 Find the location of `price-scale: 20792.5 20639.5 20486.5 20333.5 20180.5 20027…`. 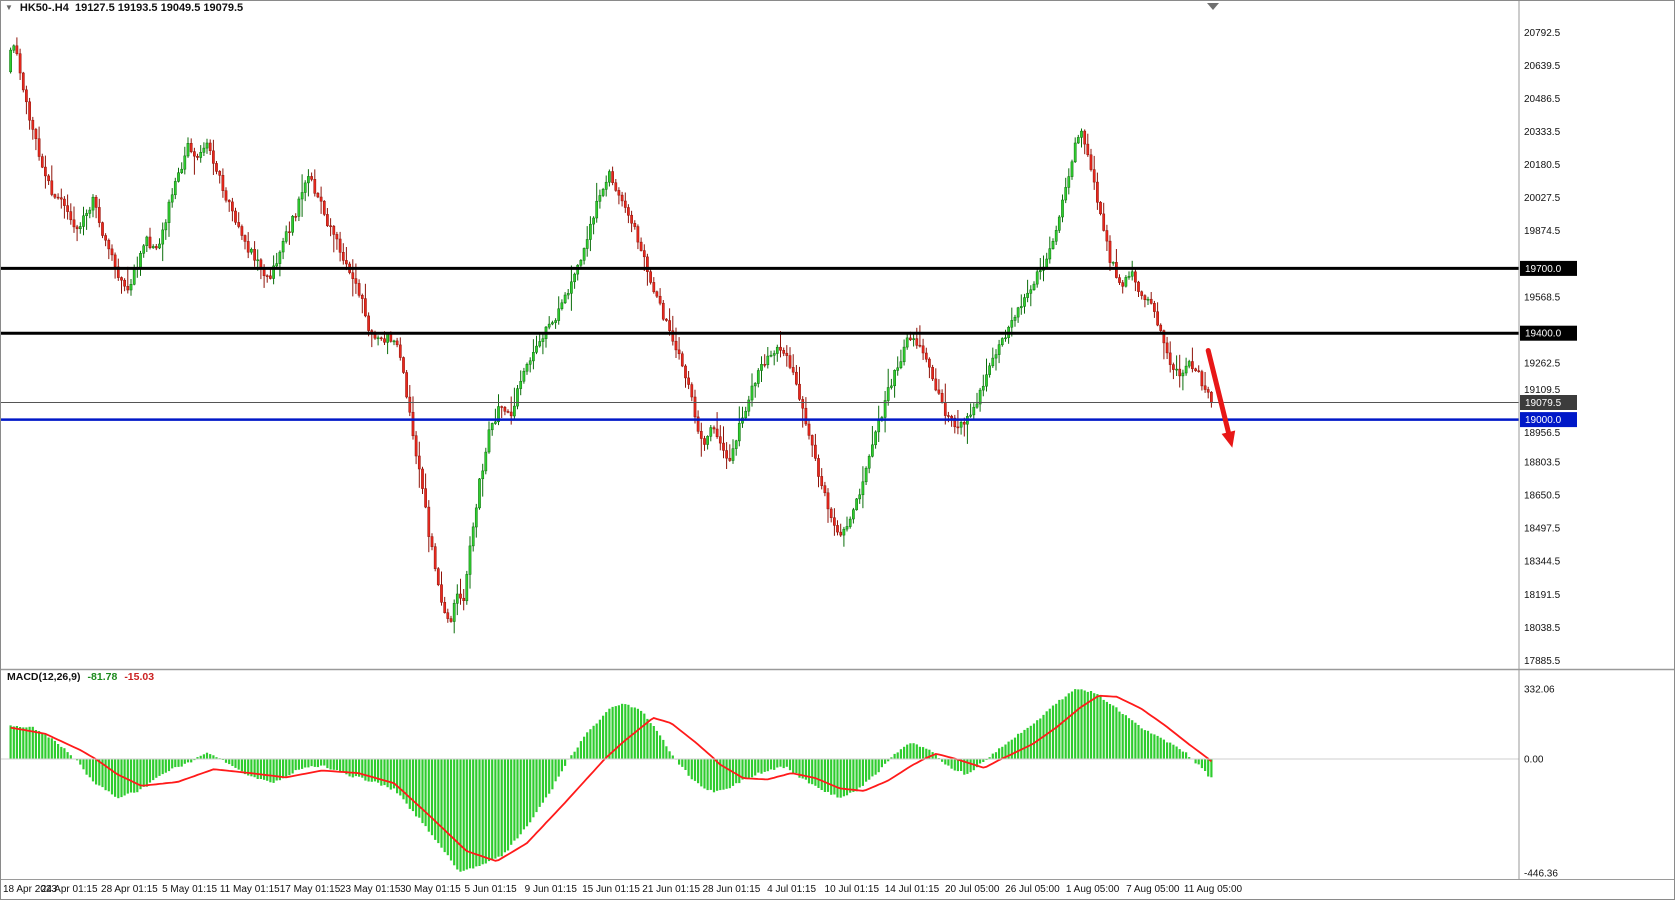

price-scale: 20792.5 20639.5 20486.5 20333.5 20180.5 20027… is located at coordinates (1548, 454).